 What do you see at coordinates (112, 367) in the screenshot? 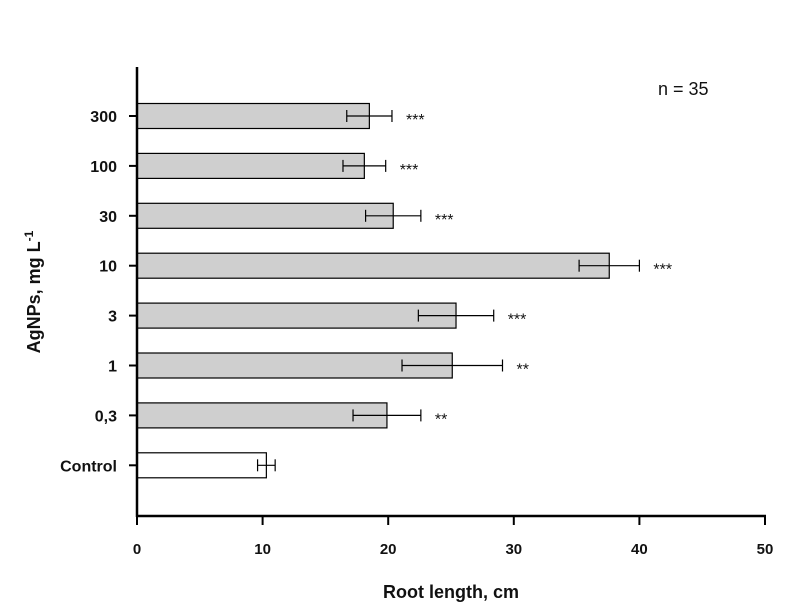
I see `y-tick-label: 1` at bounding box center [112, 367].